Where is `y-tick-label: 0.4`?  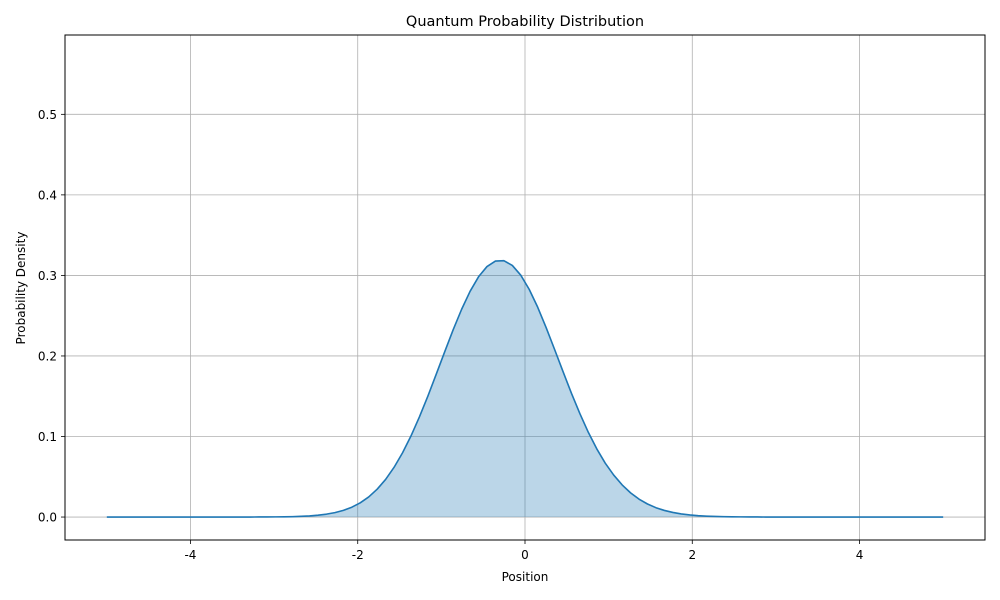
y-tick-label: 0.4 is located at coordinates (47, 195).